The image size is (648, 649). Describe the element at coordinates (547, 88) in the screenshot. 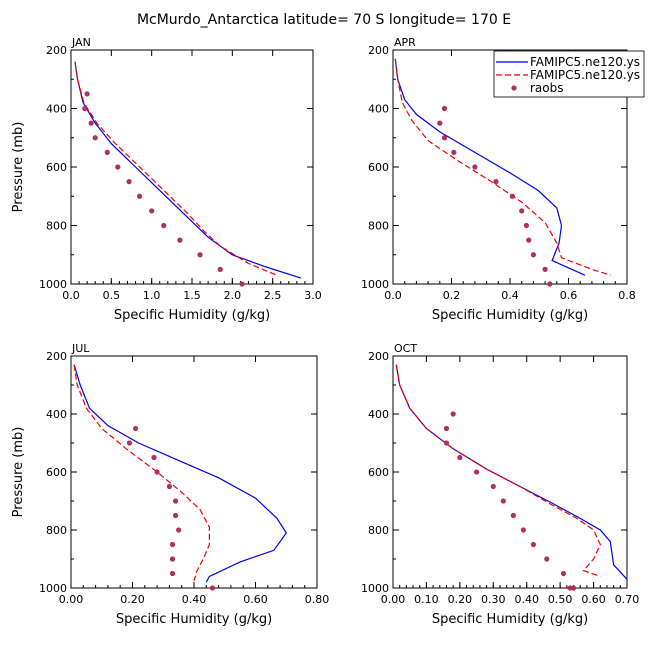

I see `legend-label: raobs` at that location.